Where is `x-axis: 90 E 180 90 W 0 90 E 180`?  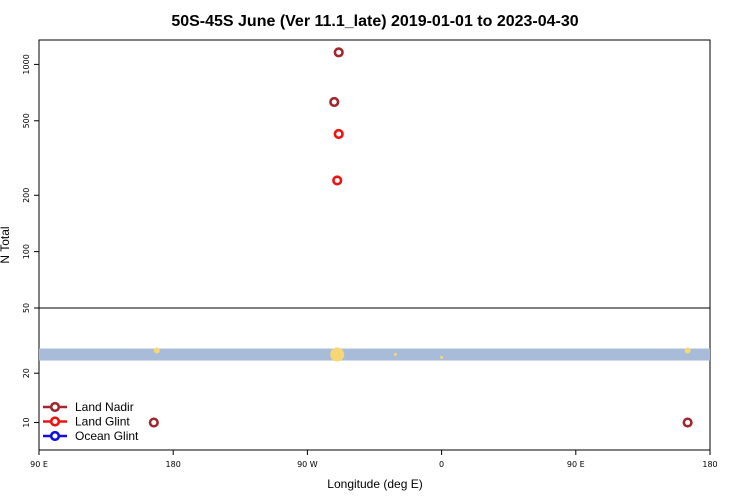 x-axis: 90 E 180 90 W 0 90 E 180 is located at coordinates (374, 459).